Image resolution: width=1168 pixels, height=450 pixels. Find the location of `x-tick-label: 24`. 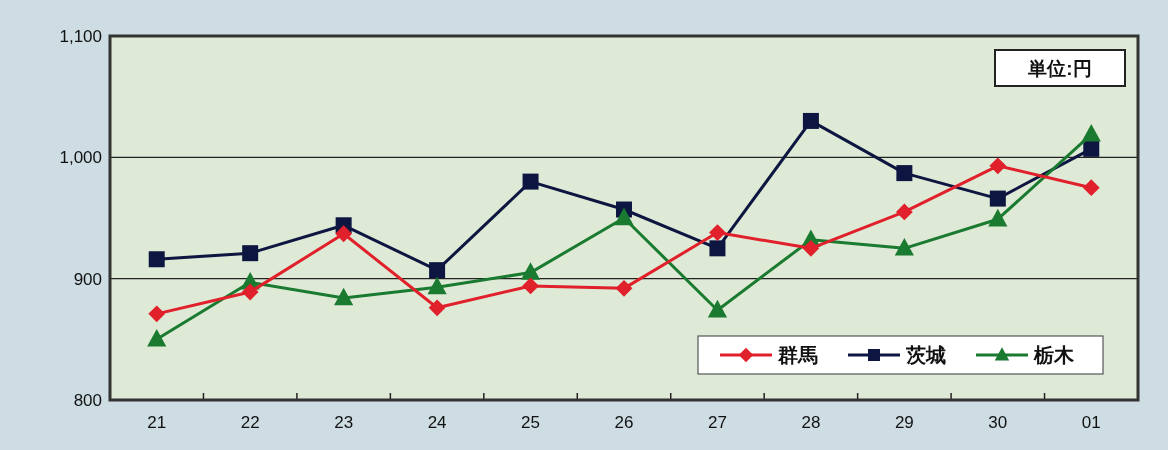

x-tick-label: 24 is located at coordinates (437, 422).